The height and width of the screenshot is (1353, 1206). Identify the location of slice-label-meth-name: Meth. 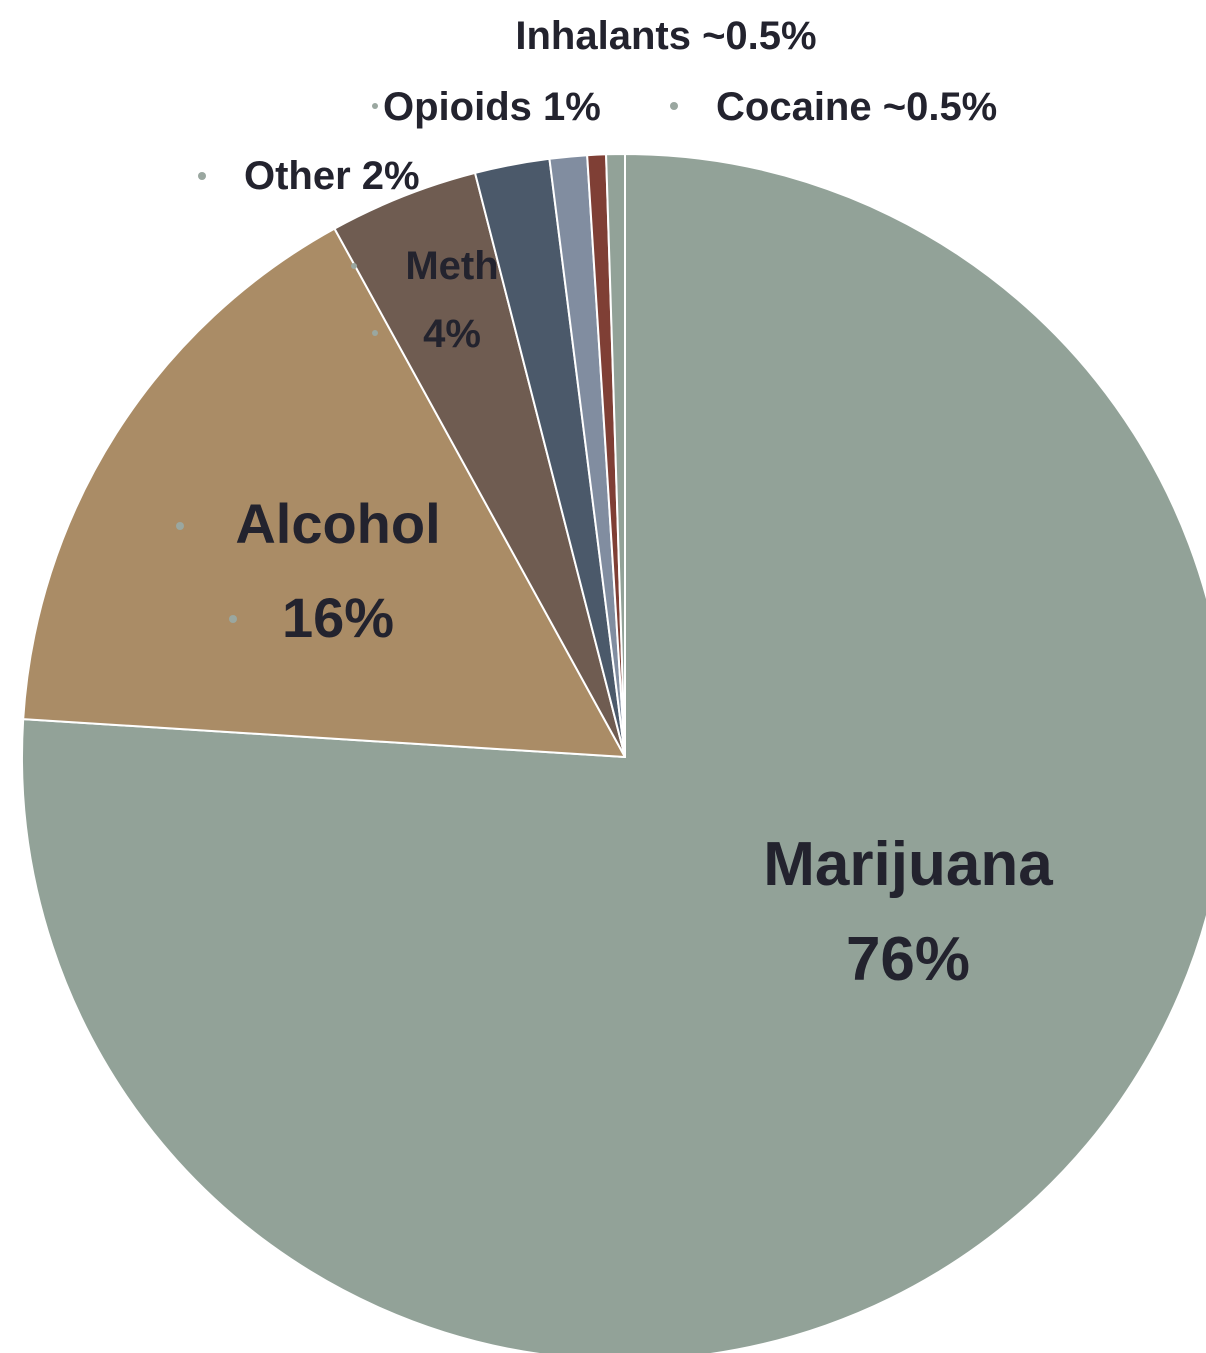
(451, 266).